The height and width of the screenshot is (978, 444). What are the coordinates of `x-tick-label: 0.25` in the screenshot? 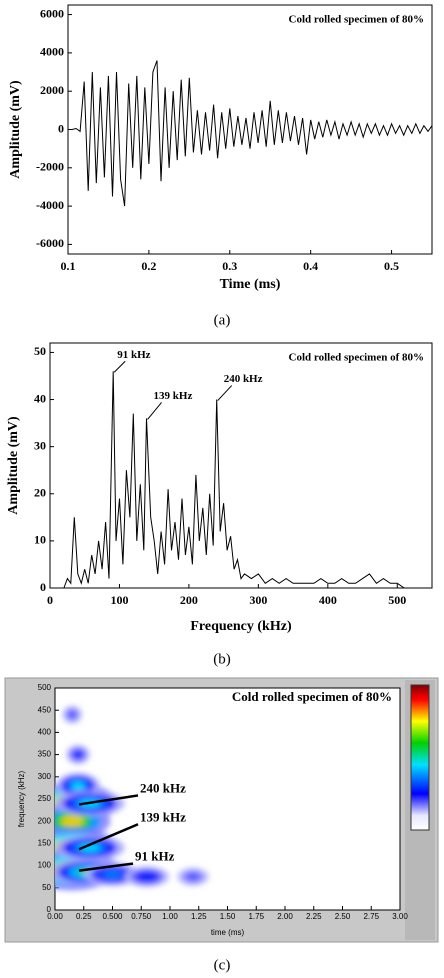 It's located at (84, 916).